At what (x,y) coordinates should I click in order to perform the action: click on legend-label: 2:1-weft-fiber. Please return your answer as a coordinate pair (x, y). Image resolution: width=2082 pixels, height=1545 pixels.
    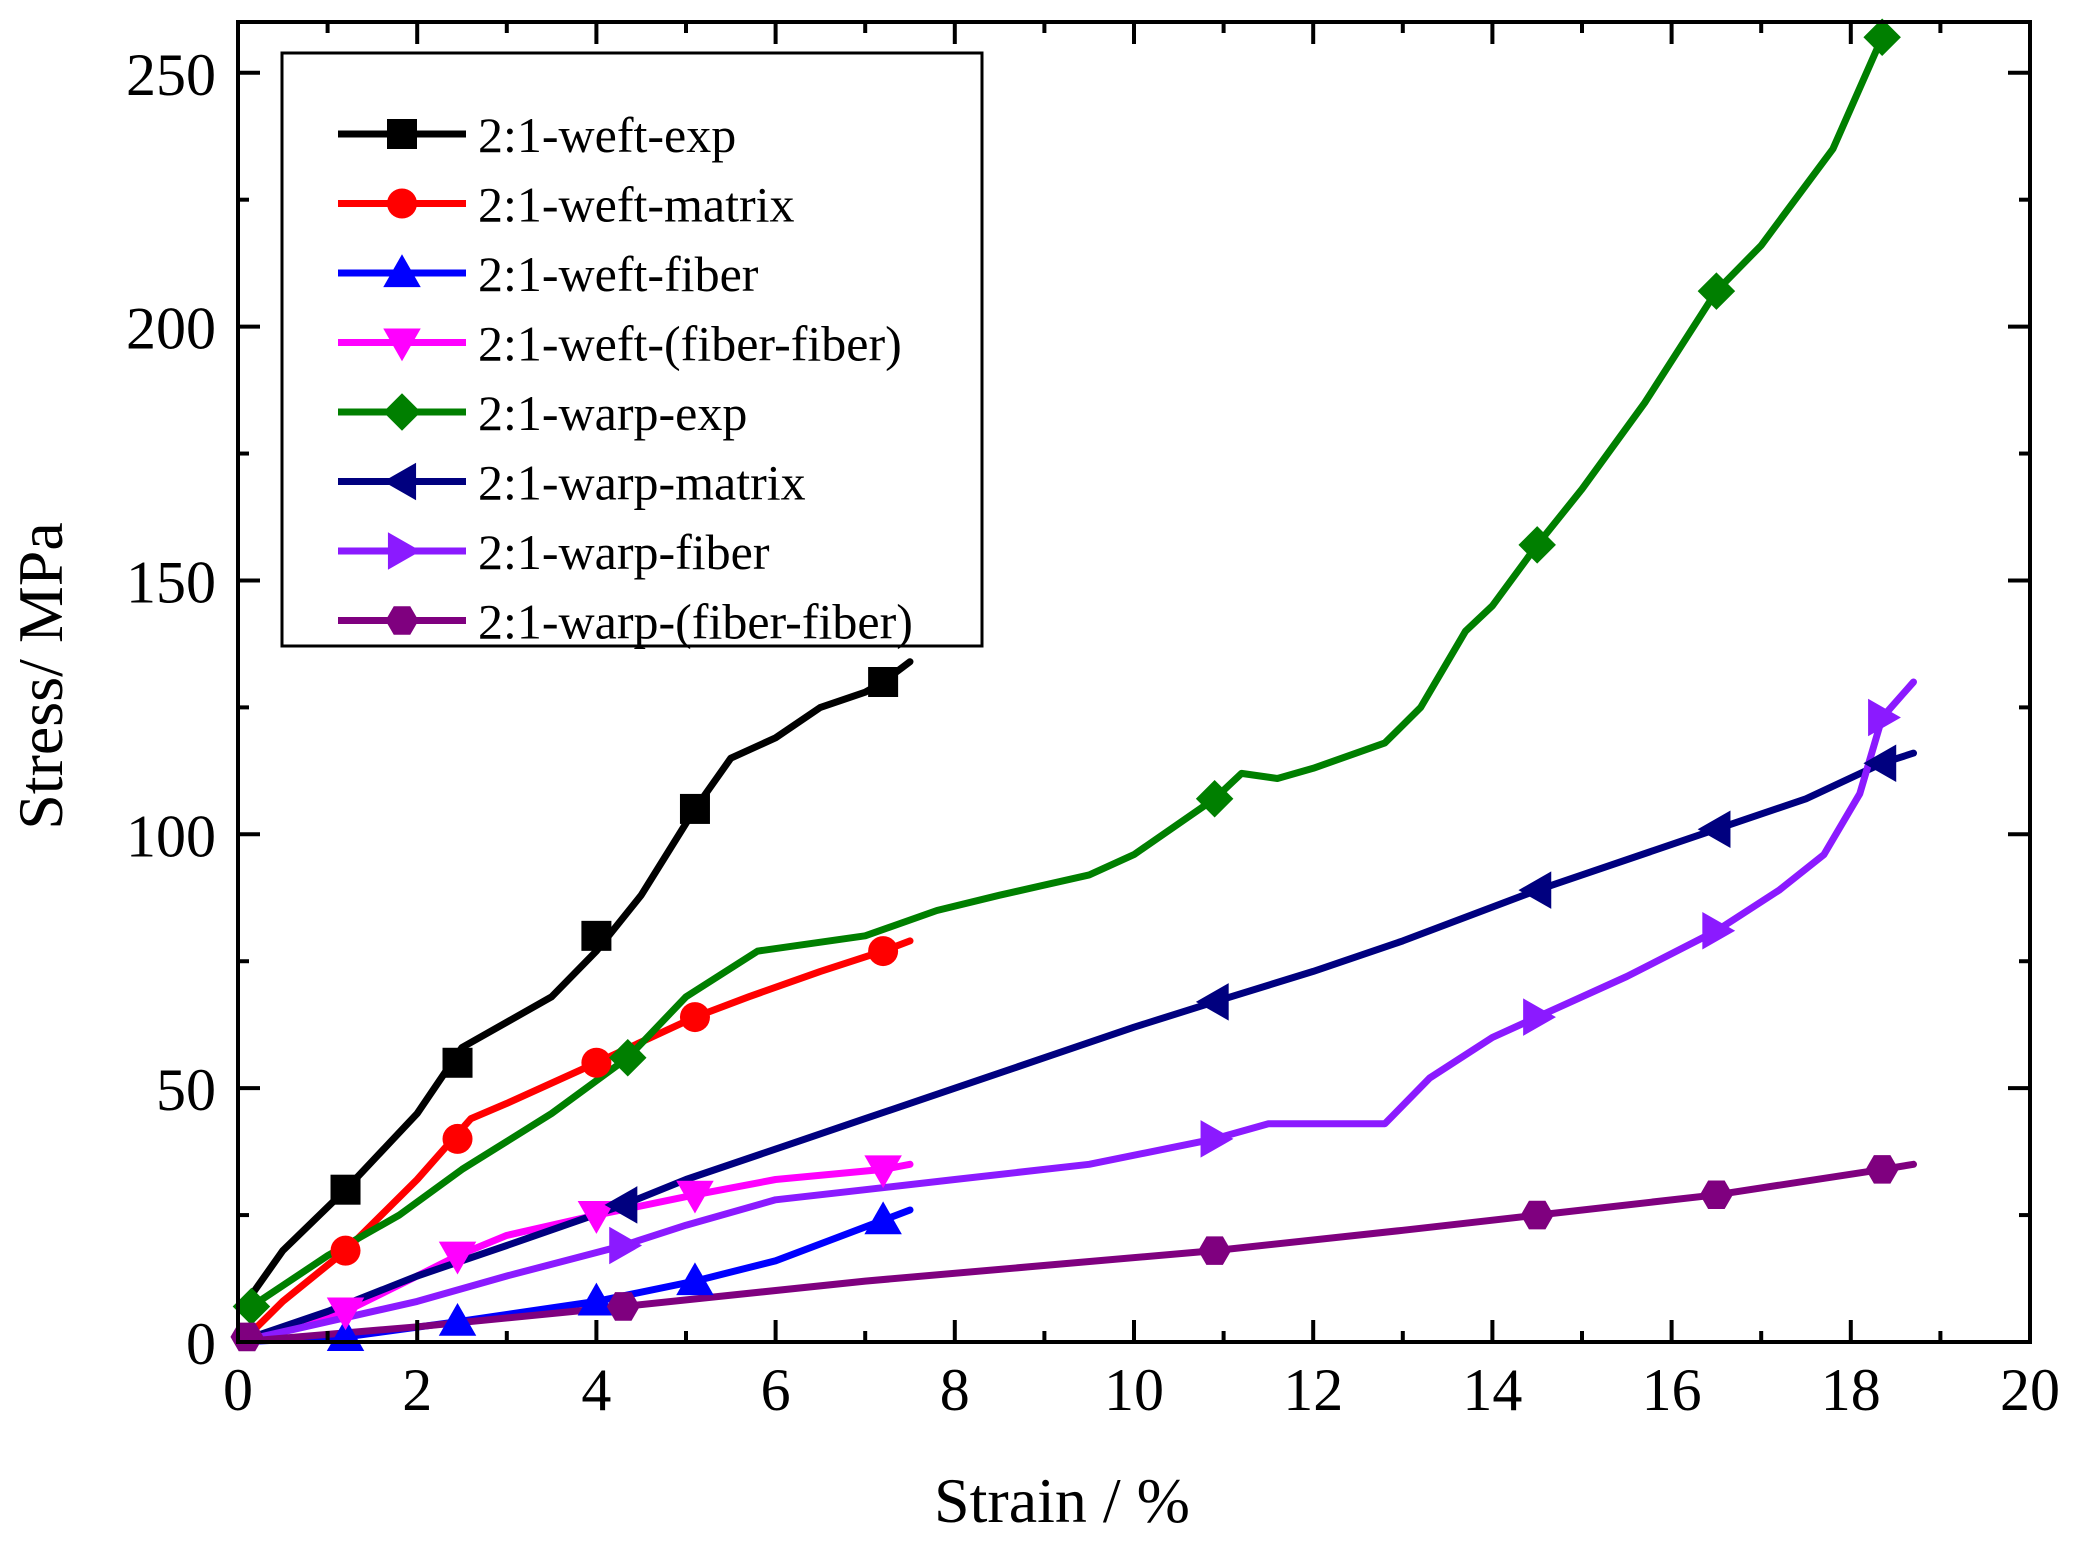
    Looking at the image, I should click on (618, 274).